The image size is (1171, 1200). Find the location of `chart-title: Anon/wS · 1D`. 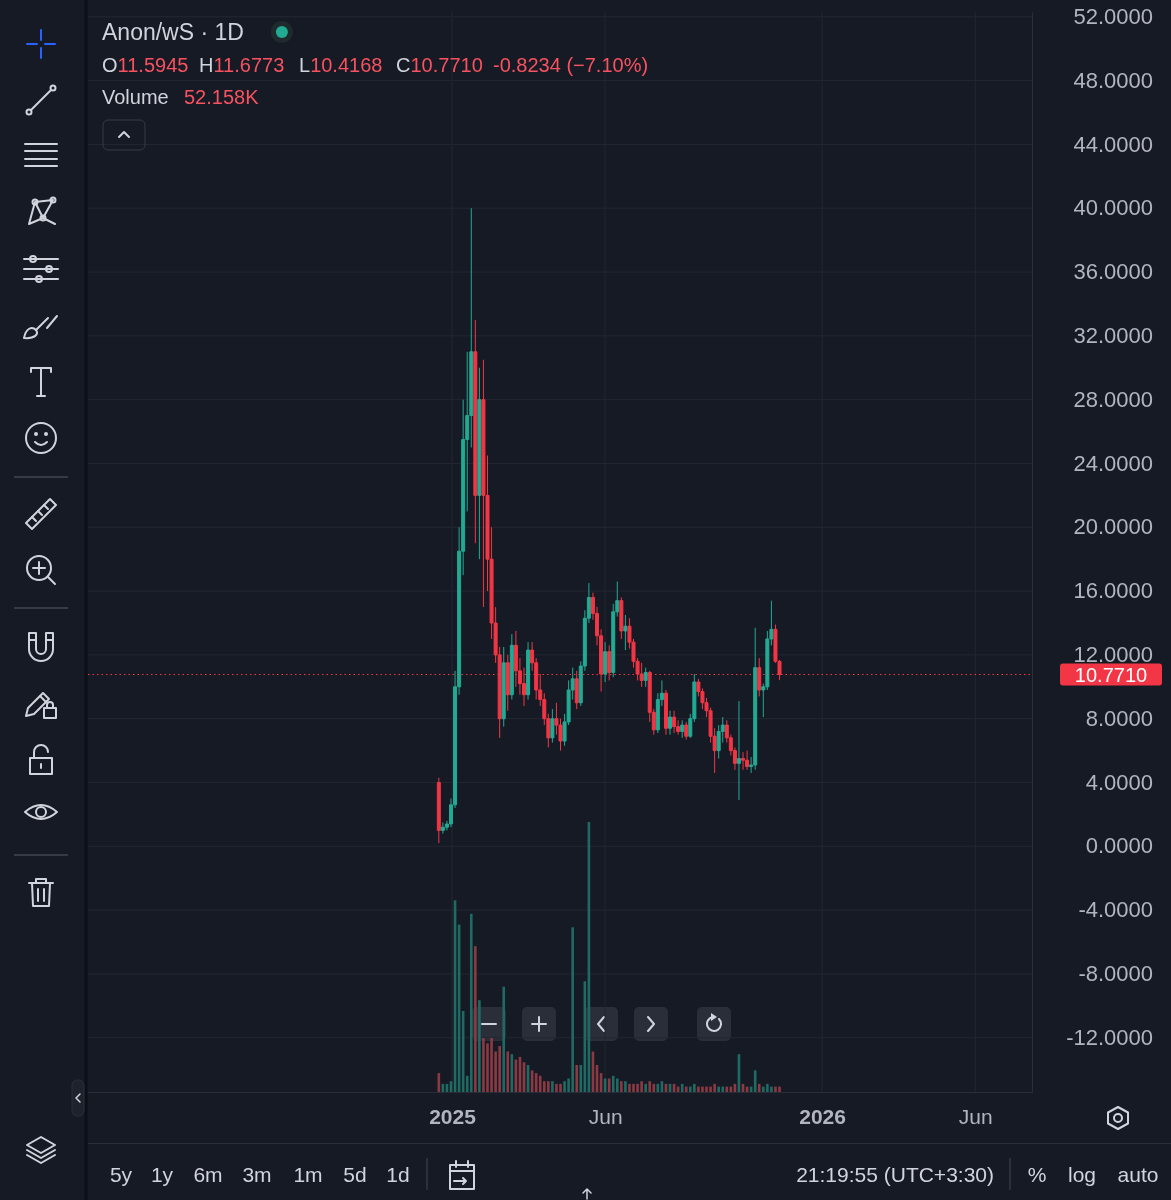

chart-title: Anon/wS · 1D is located at coordinates (173, 32).